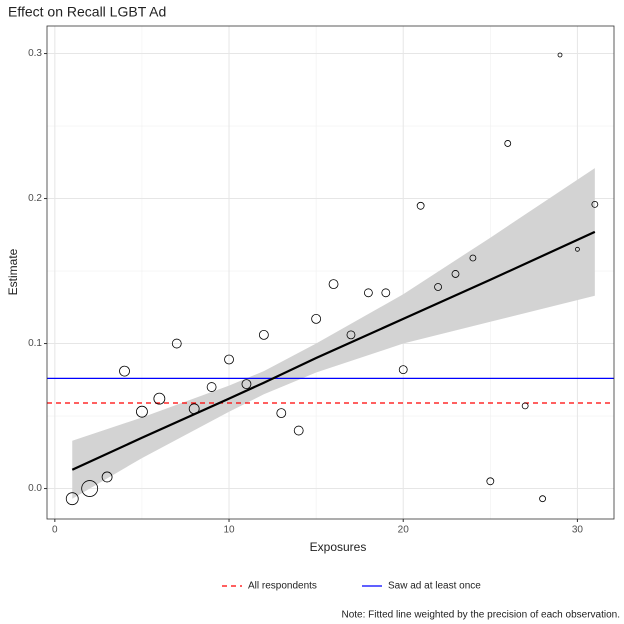  I want to click on x-axis-label: Exposures, so click(338, 547).